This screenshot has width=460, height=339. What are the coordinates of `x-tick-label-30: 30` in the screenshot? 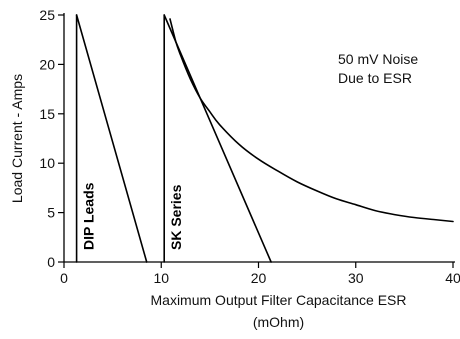 It's located at (356, 278).